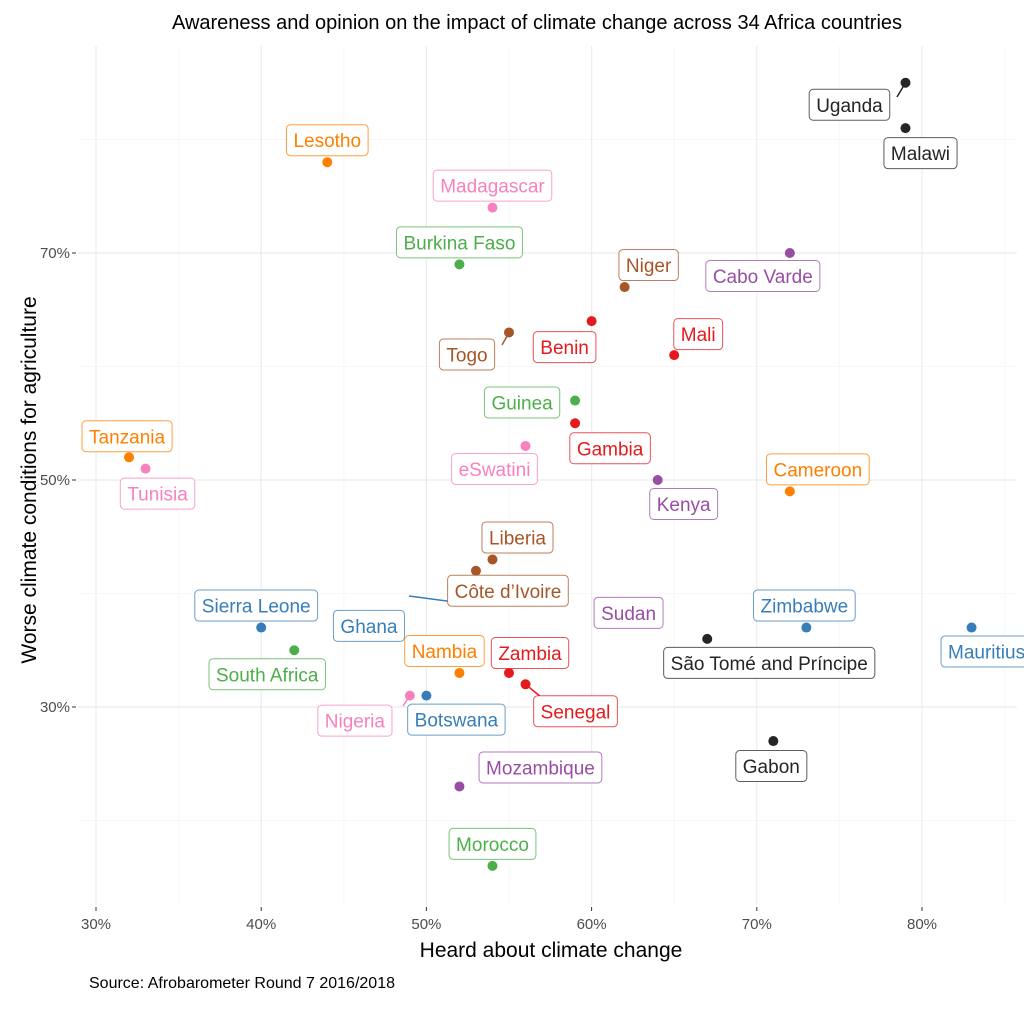 The height and width of the screenshot is (1024, 1024). I want to click on data-label: Liberia, so click(517, 537).